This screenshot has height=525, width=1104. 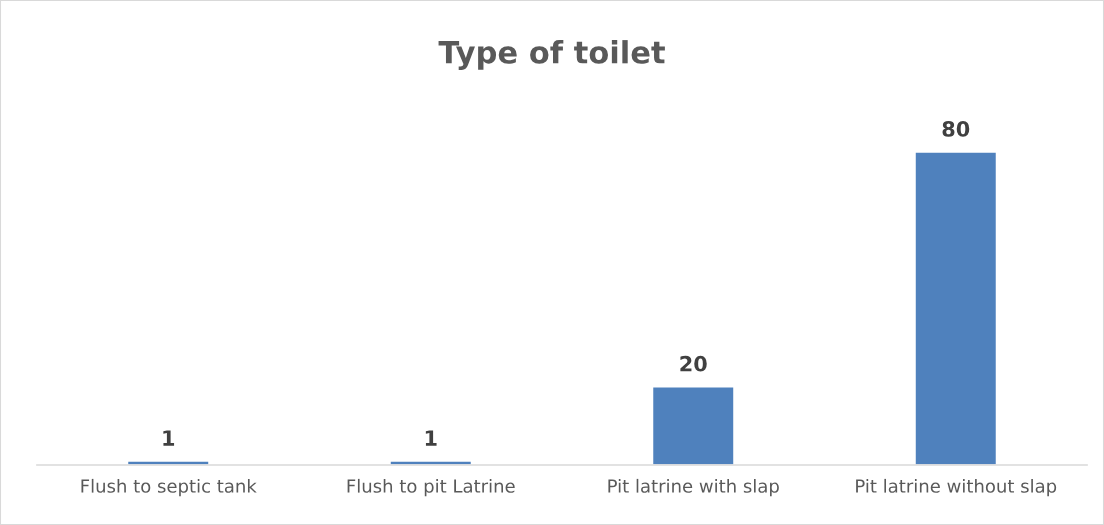 What do you see at coordinates (551, 55) in the screenshot?
I see `chart-title: Type of toilet` at bounding box center [551, 55].